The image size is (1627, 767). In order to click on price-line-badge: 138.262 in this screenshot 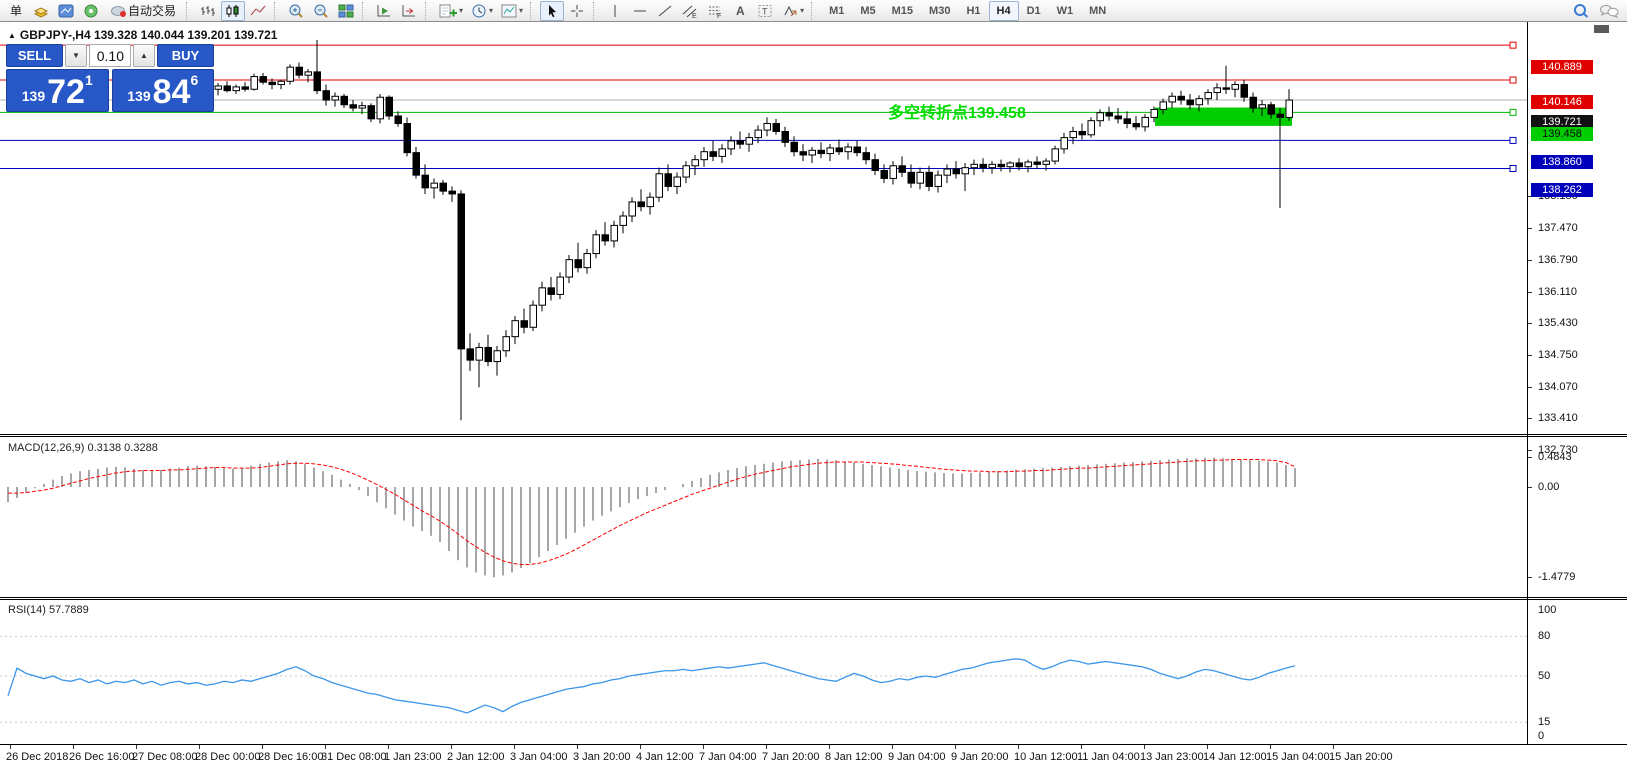, I will do `click(1562, 190)`.